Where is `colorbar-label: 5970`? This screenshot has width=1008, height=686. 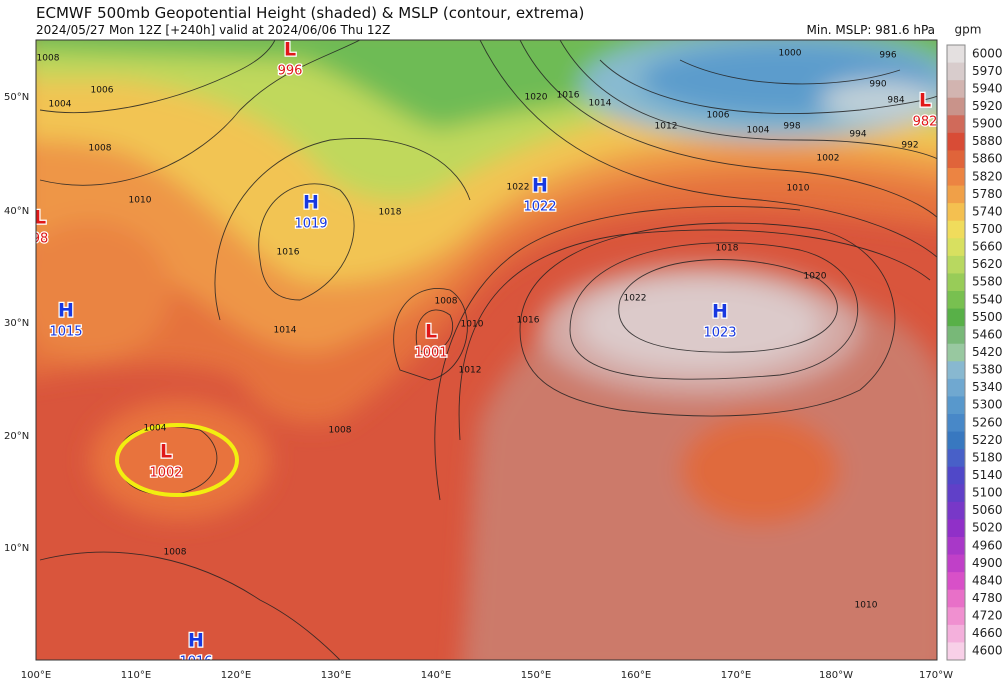
colorbar-label: 5970 is located at coordinates (987, 71).